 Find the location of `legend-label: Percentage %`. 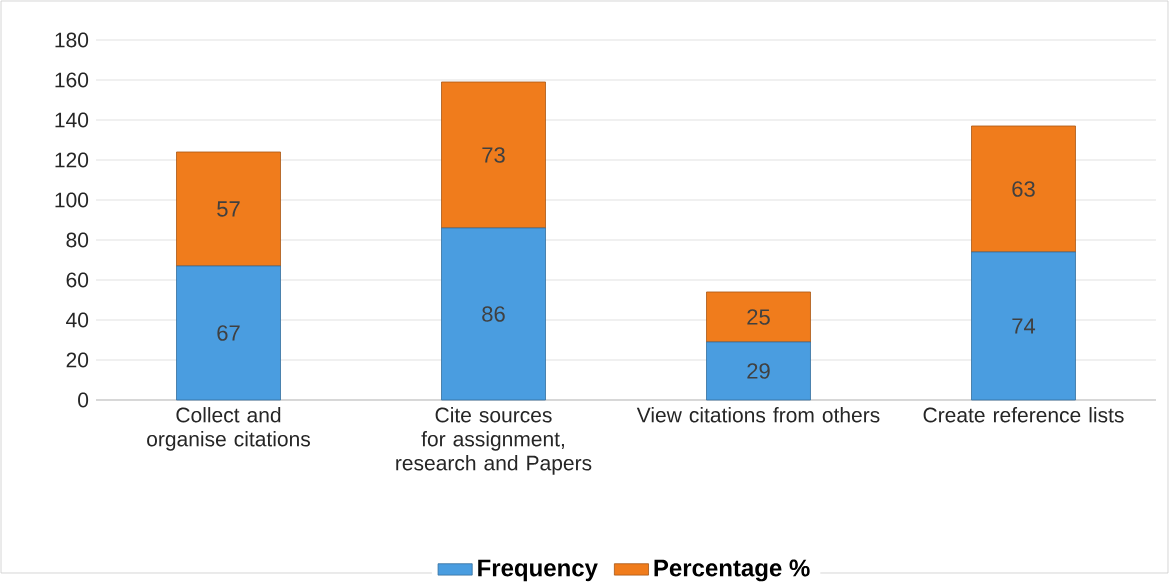

legend-label: Percentage % is located at coordinates (732, 570).